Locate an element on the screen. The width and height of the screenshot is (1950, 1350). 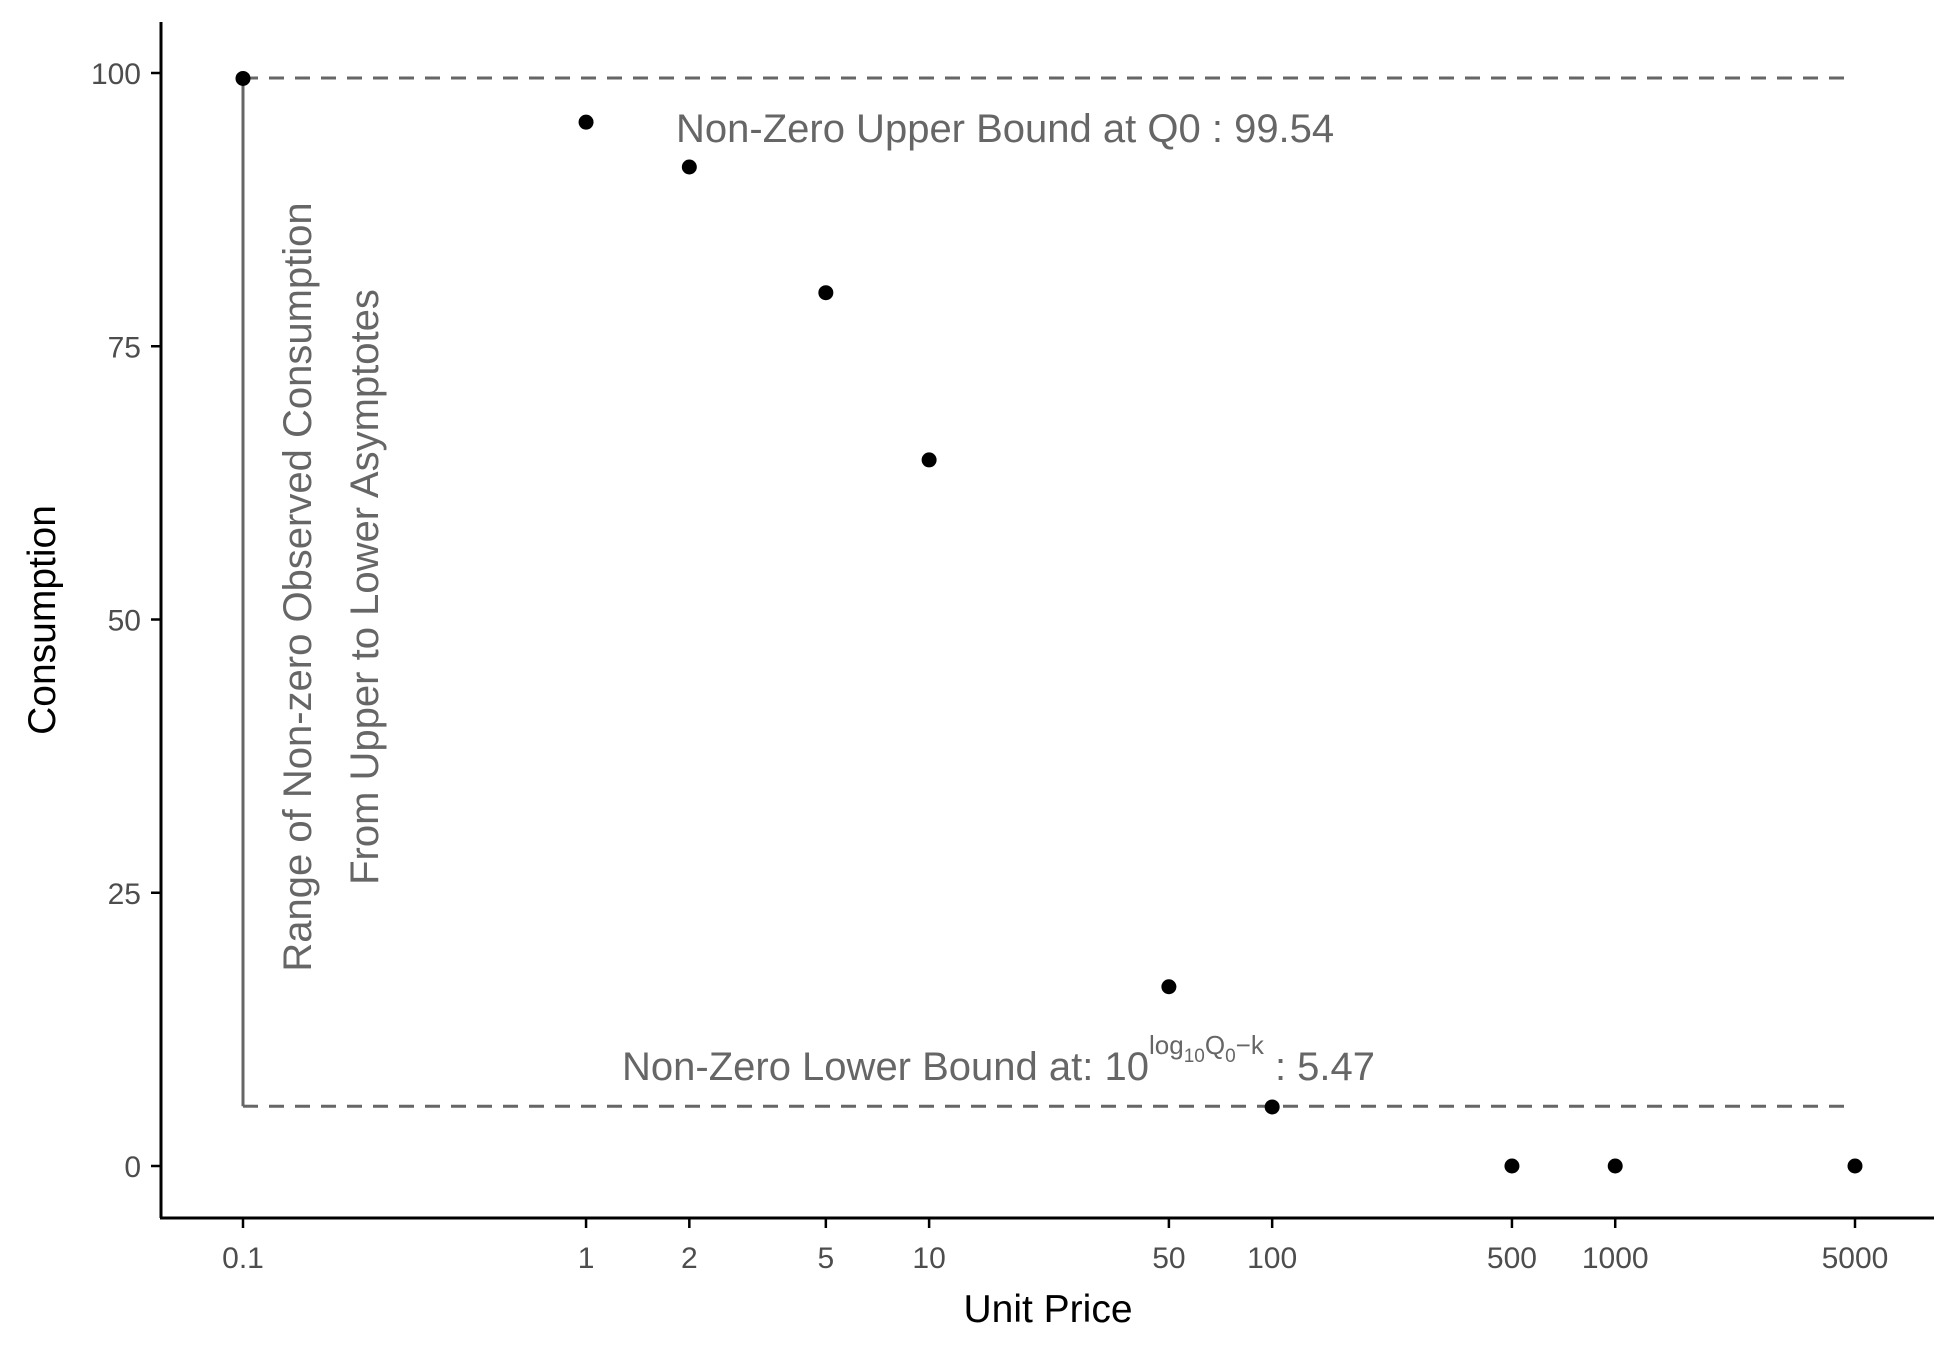
lower-bound-label-suffix: : 5.47 is located at coordinates (1319, 1067).